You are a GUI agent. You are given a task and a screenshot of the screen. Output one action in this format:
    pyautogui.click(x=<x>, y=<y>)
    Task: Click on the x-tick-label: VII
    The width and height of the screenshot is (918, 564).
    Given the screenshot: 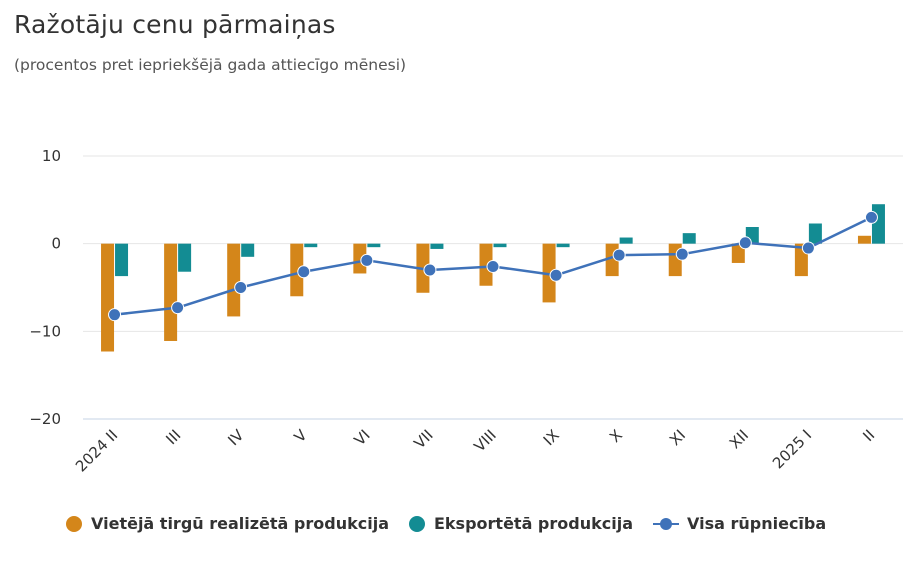 What is the action you would take?
    pyautogui.click(x=424, y=439)
    